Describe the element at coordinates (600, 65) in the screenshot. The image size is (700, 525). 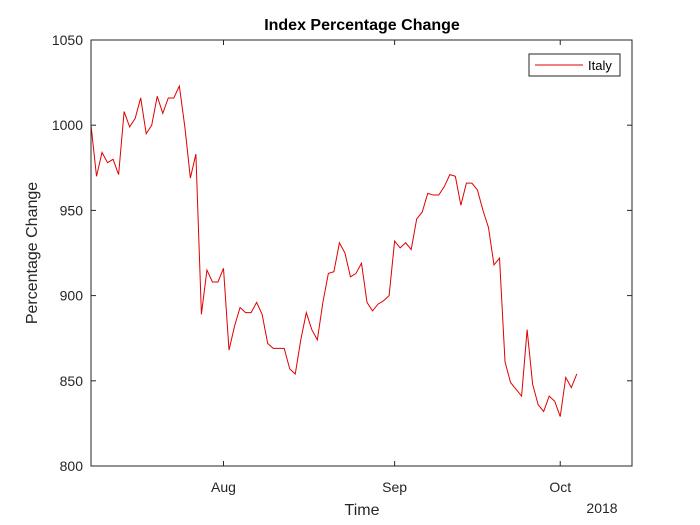
I see `legend-label-italy: Italy` at that location.